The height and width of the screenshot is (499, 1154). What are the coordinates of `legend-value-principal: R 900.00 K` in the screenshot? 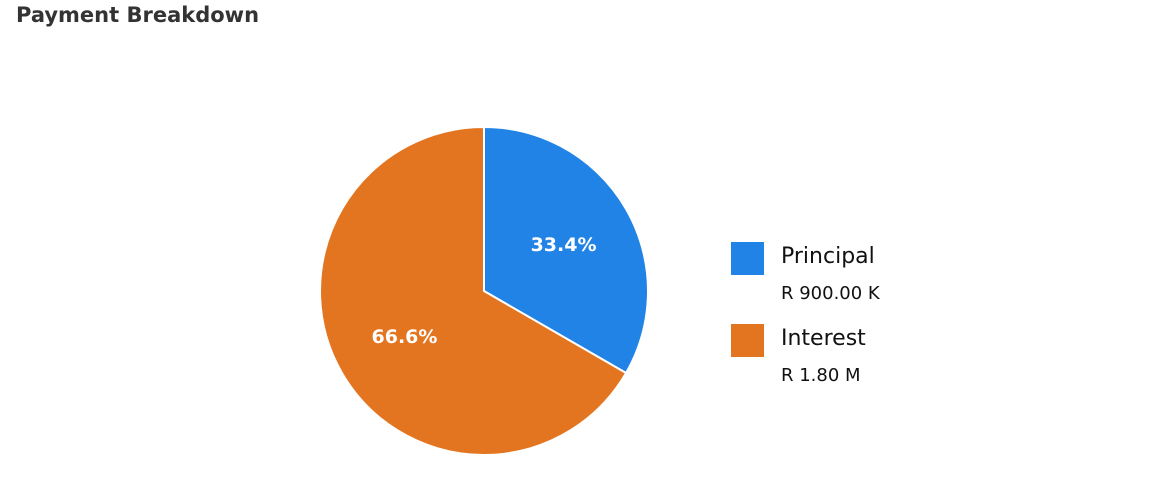 It's located at (830, 293).